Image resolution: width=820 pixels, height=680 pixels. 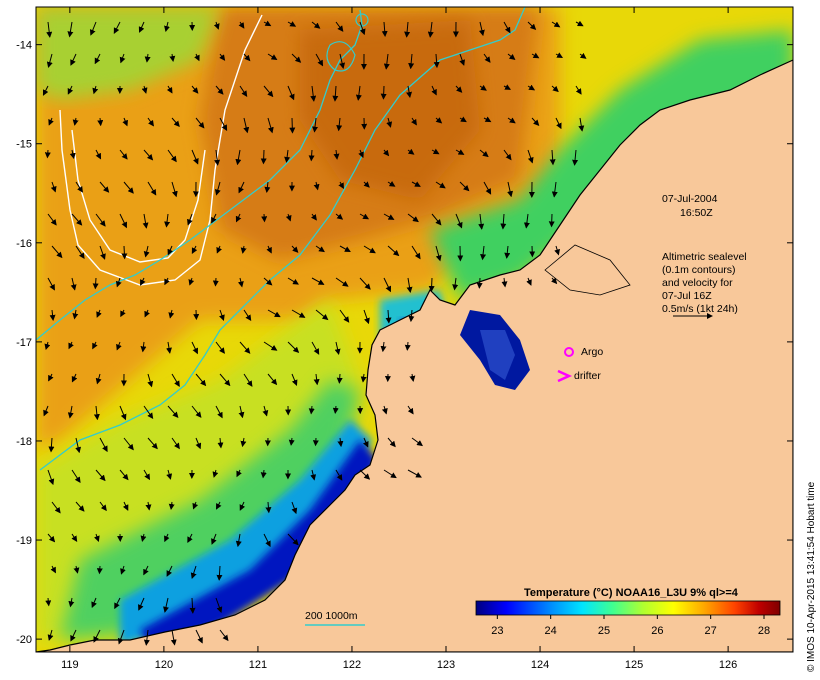 I want to click on lon-tick-label: 122, so click(x=352, y=665).